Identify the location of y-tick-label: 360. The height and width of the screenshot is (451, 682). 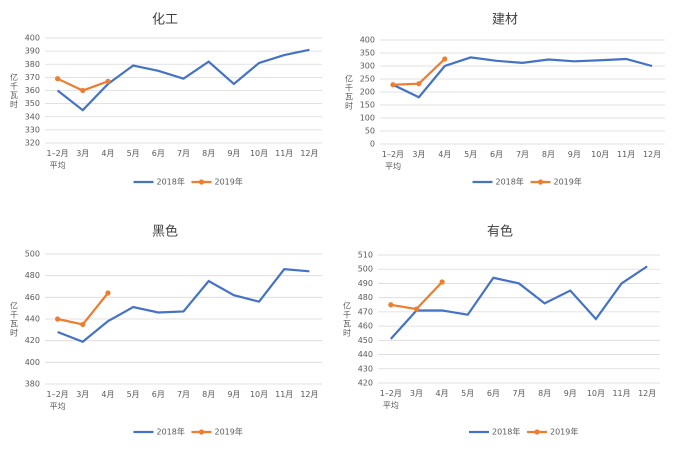
(32, 90).